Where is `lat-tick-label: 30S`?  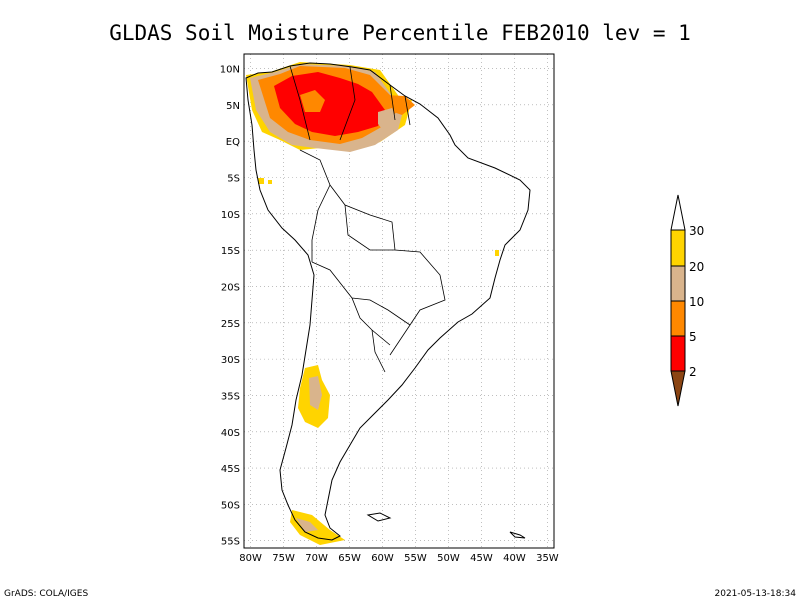
lat-tick-label: 30S is located at coordinates (230, 360).